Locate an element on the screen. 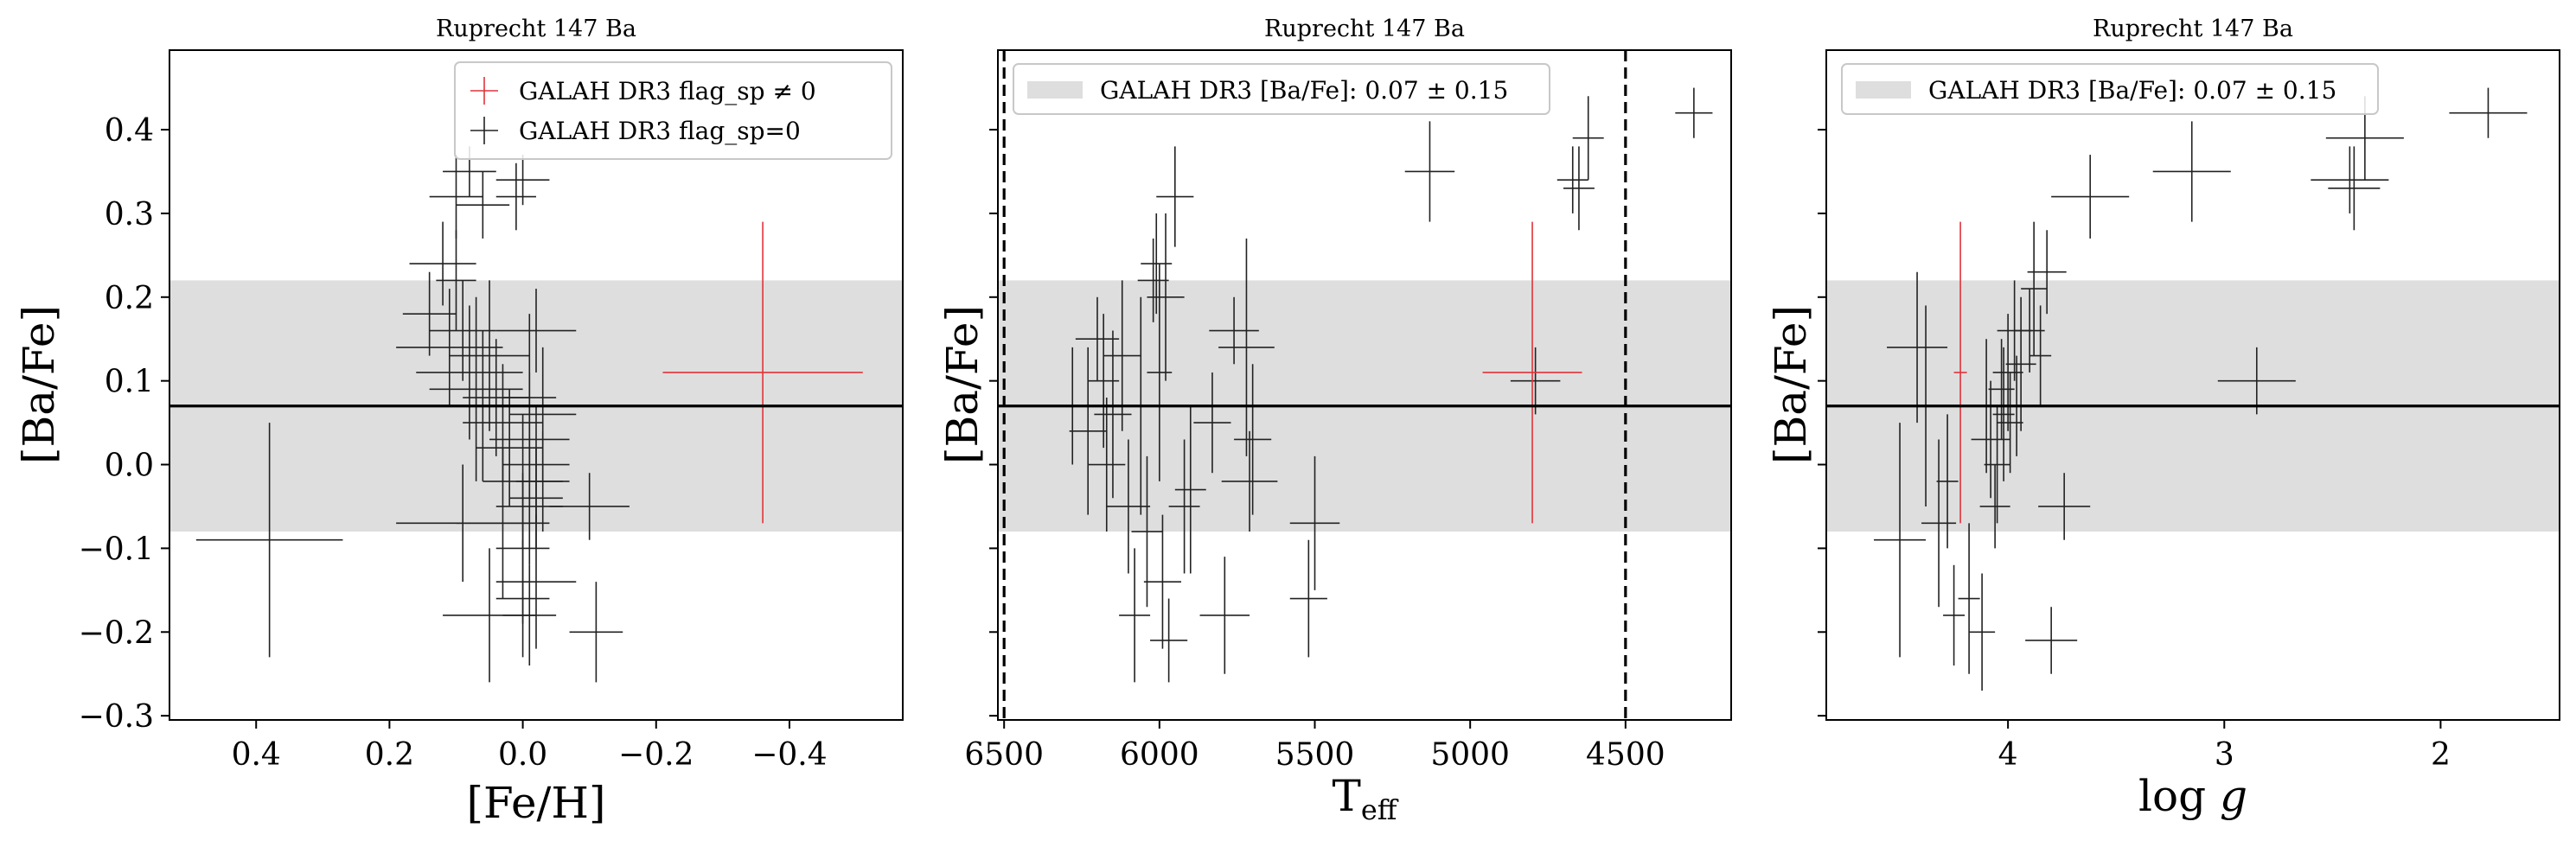 The width and height of the screenshot is (2576, 847). x-tick-label: 4 is located at coordinates (2008, 755).